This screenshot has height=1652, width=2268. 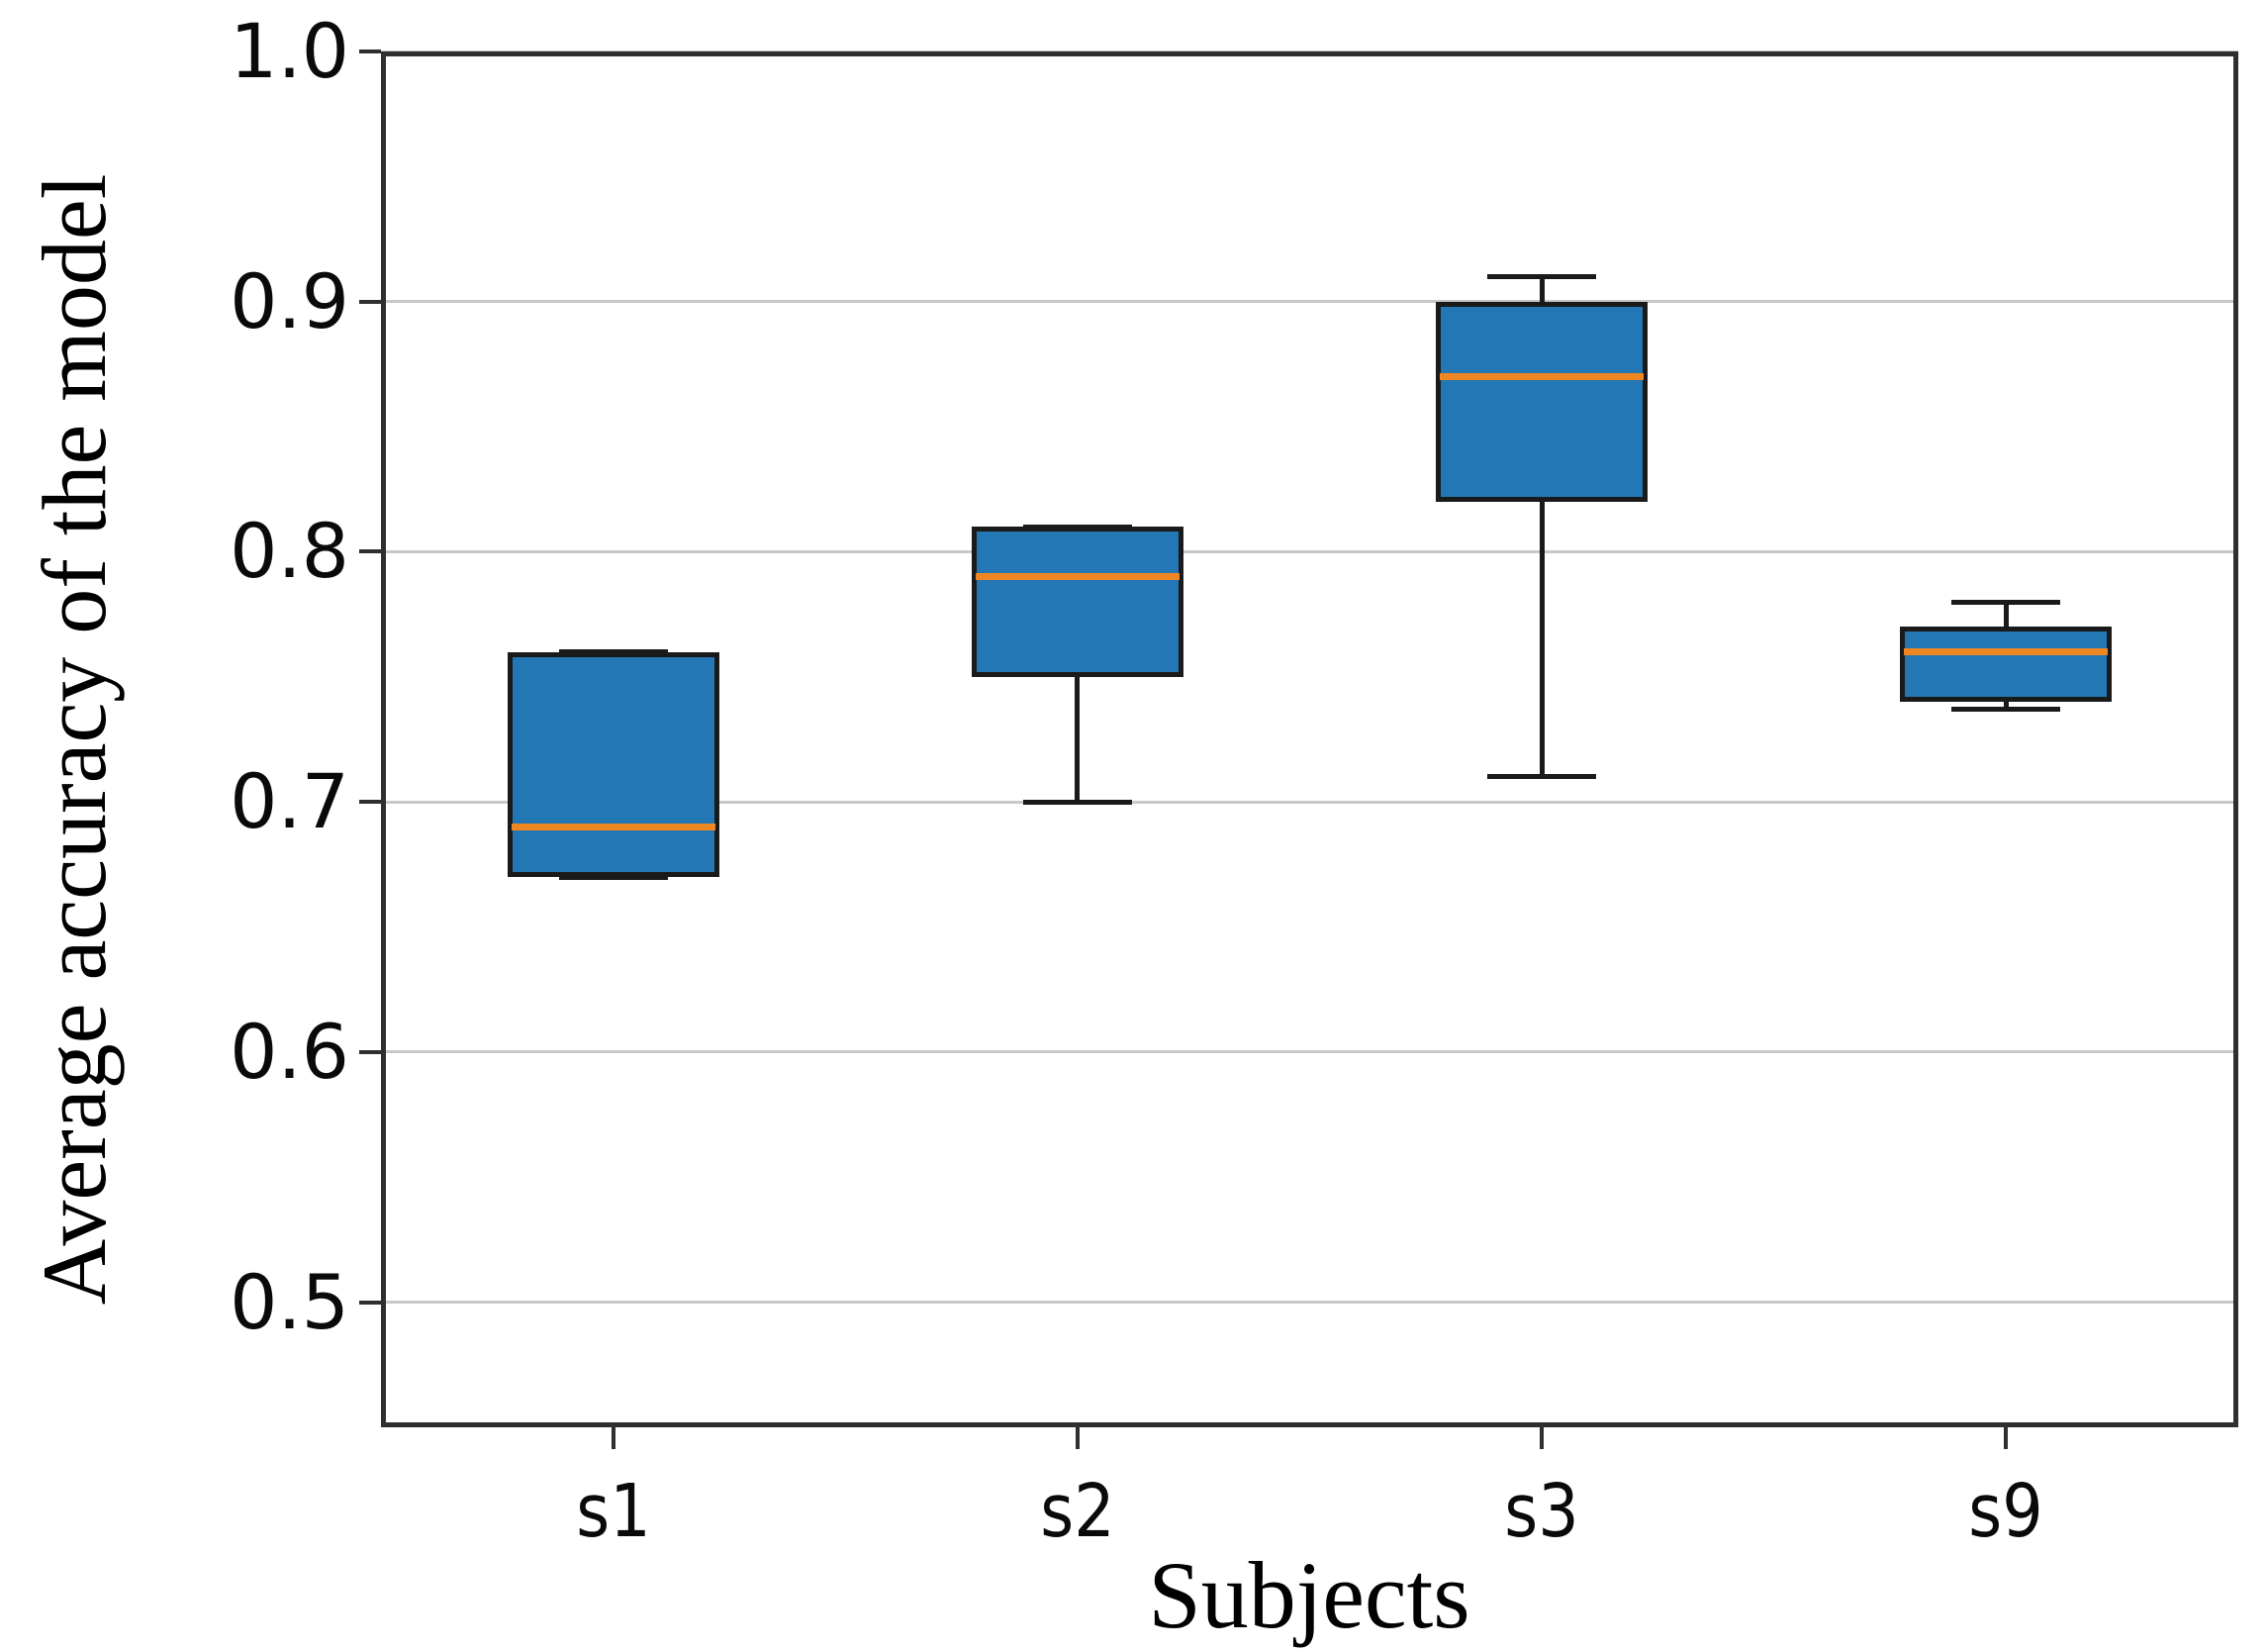 I want to click on x-tick-s2, so click(x=1077, y=1438).